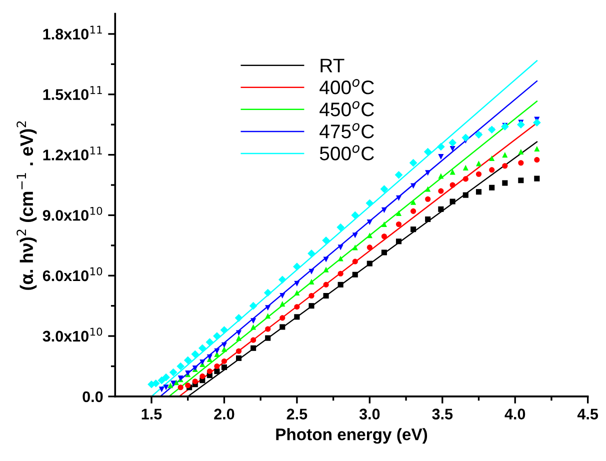 The width and height of the screenshot is (606, 461). Describe the element at coordinates (26, 205) in the screenshot. I see `y-axis-title: (α. hν)$^{2}$ (cm$^{−1}$ . eV)$^{2}$` at that location.